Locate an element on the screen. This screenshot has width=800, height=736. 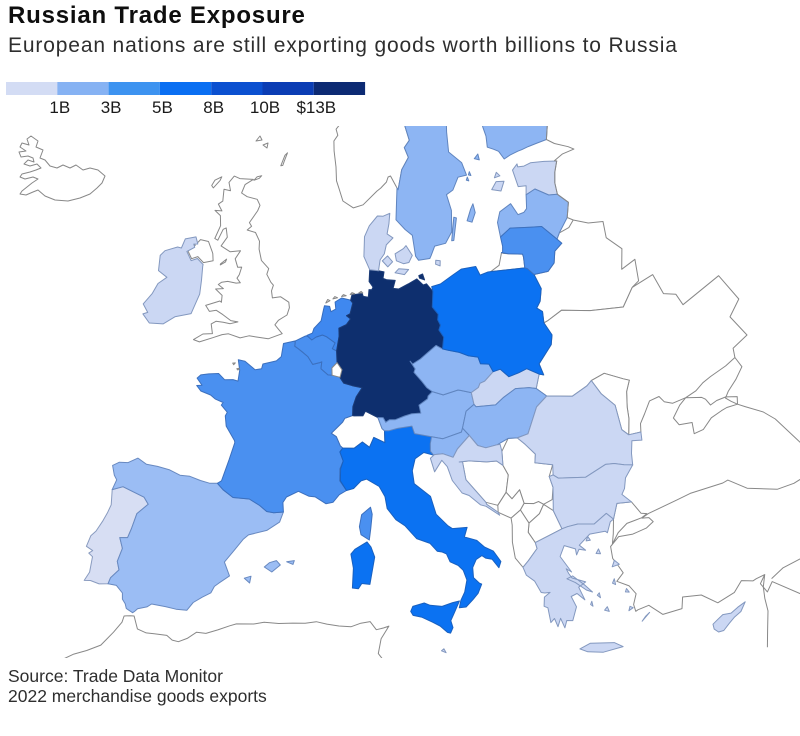
svg-text: 8B is located at coordinates (213, 107).